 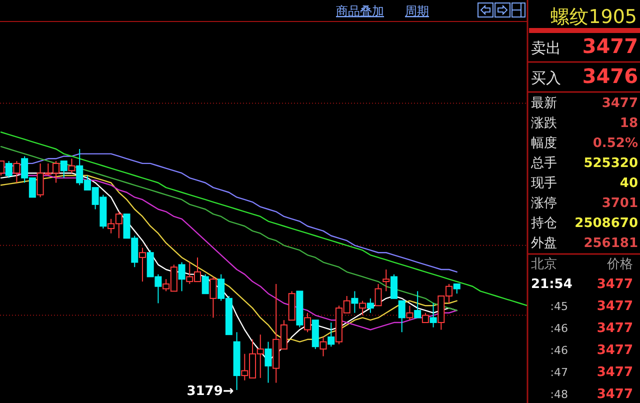 What do you see at coordinates (629, 123) in the screenshot?
I see `text: 18` at bounding box center [629, 123].